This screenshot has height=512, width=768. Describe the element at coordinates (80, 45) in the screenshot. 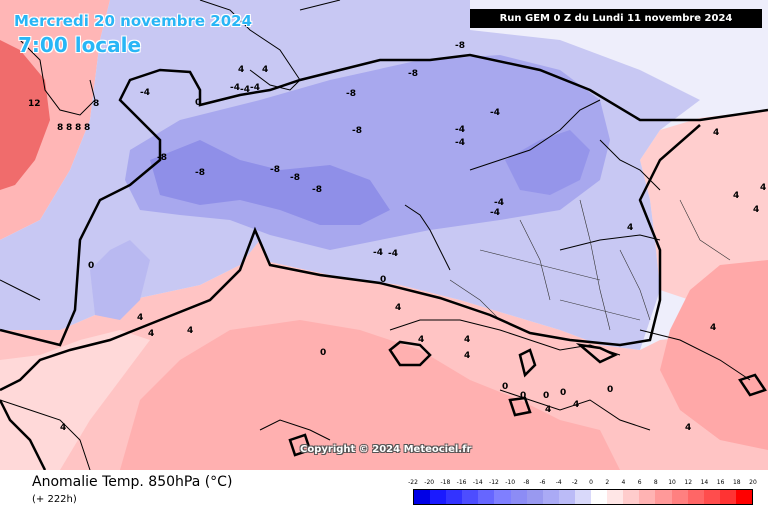

I see `valid-time: 7:00 locale` at that location.